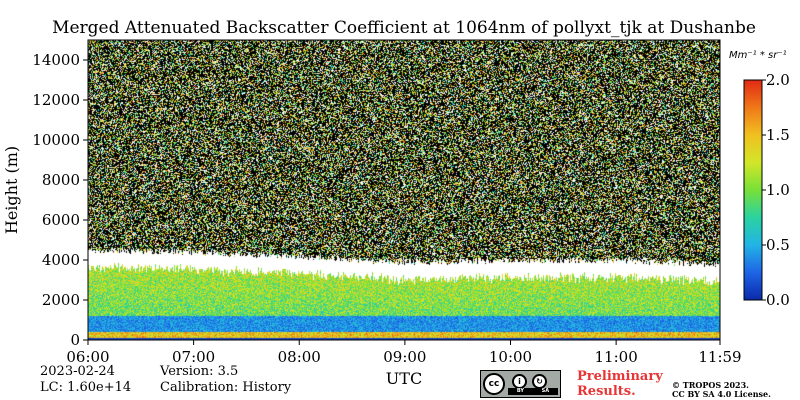 The height and width of the screenshot is (400, 800). Describe the element at coordinates (753, 190) in the screenshot. I see `colorbar` at that location.